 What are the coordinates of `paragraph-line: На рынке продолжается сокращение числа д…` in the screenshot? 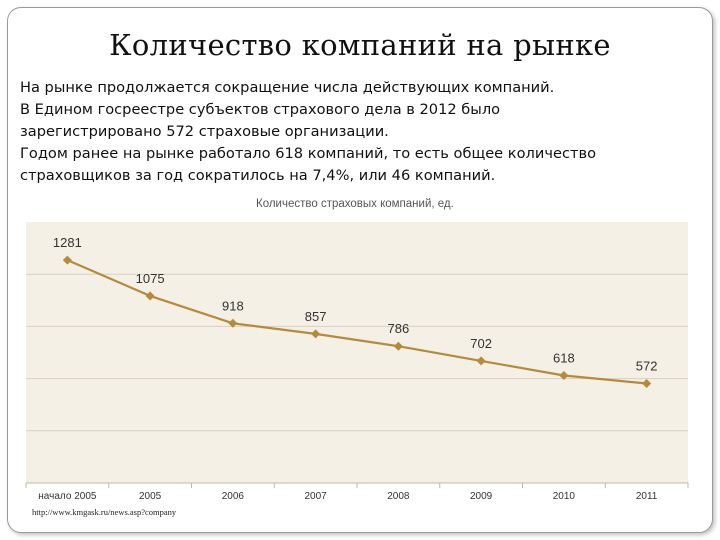 It's located at (287, 87).